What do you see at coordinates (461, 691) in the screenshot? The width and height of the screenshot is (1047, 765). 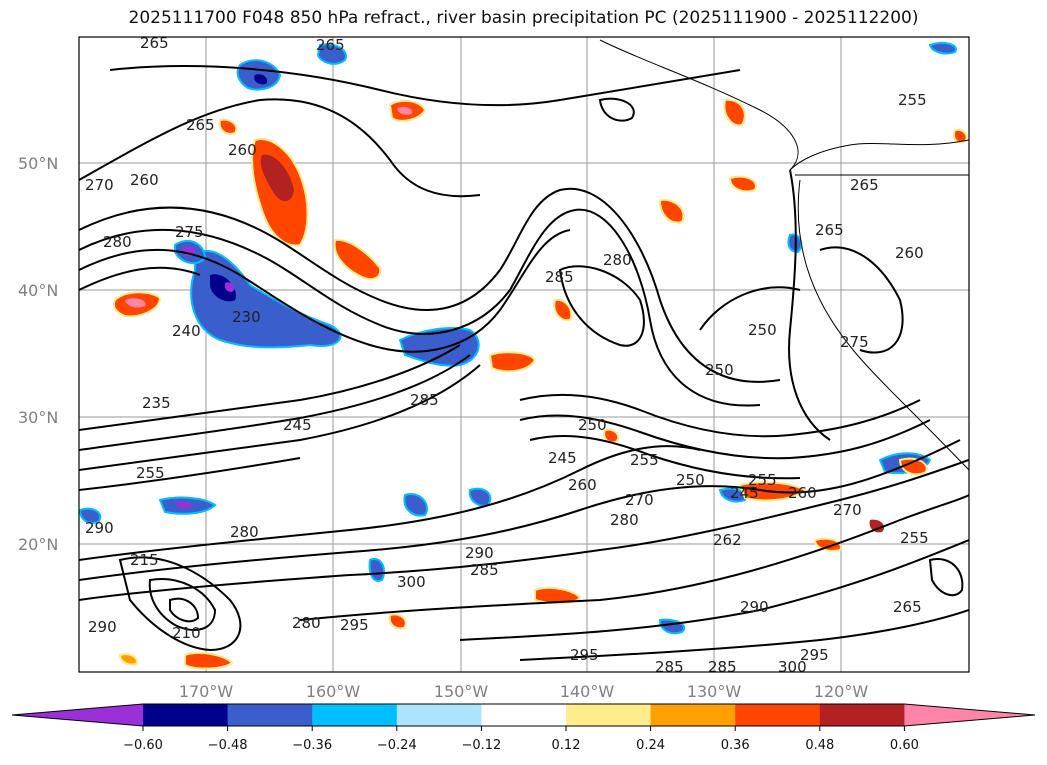 I see `lon-label: 150°W` at bounding box center [461, 691].